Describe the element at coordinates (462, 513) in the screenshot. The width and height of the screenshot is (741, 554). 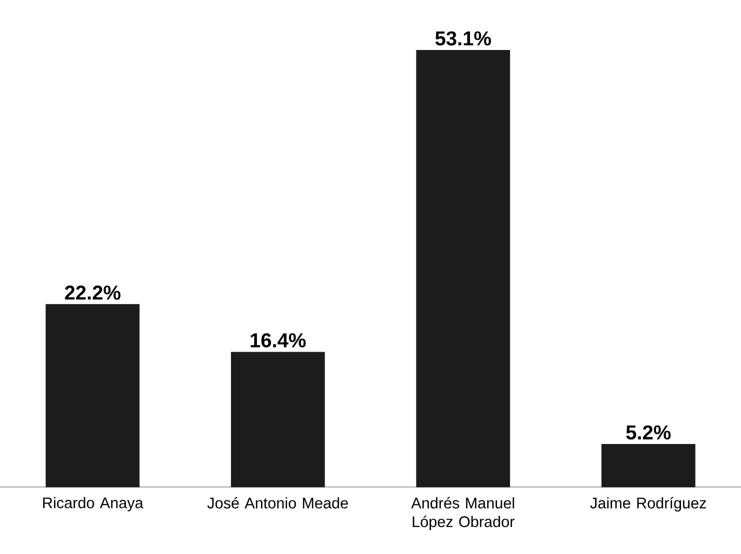
I see `x-tick-label: Andrés Manuel López Obrador` at that location.